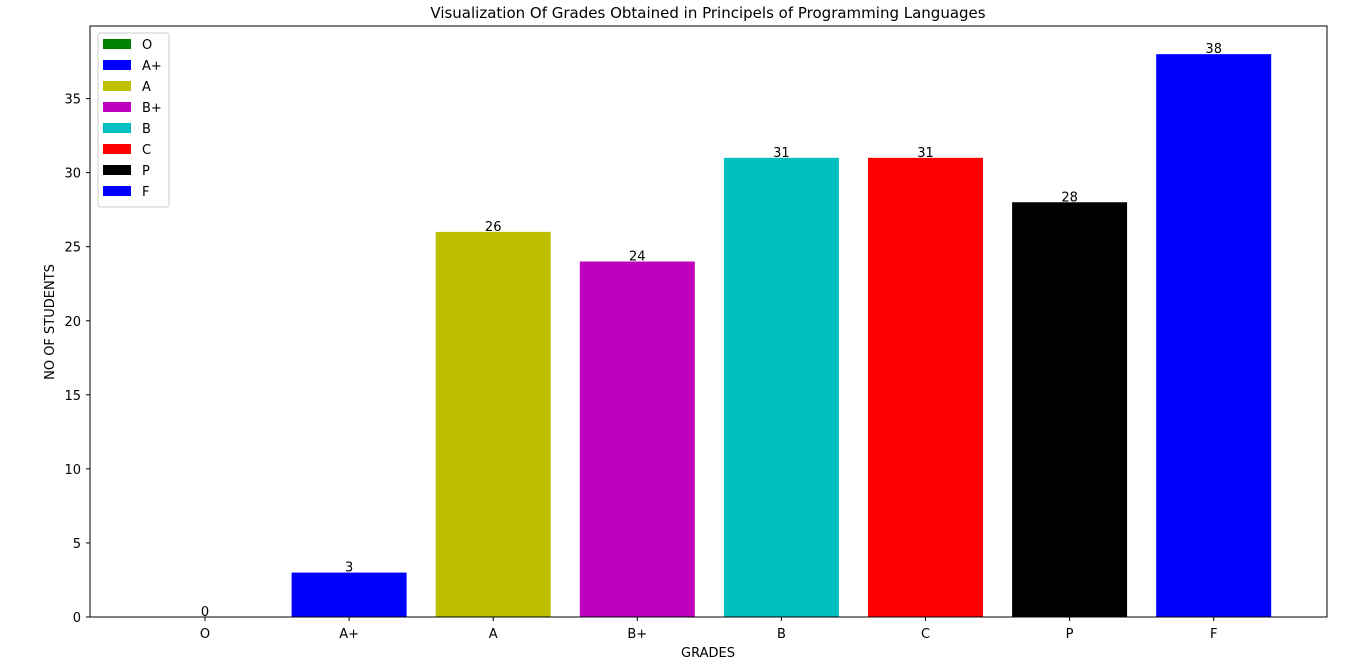 This screenshot has width=1366, height=671. I want to click on data-label-f: 38, so click(1213, 49).